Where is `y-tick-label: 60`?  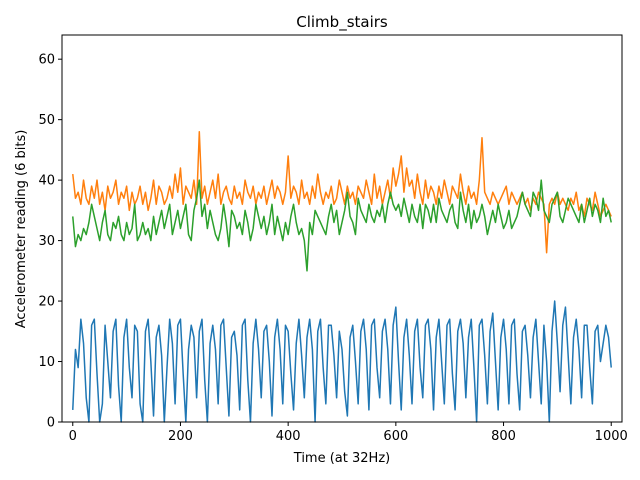 y-tick-label: 60 is located at coordinates (46, 60).